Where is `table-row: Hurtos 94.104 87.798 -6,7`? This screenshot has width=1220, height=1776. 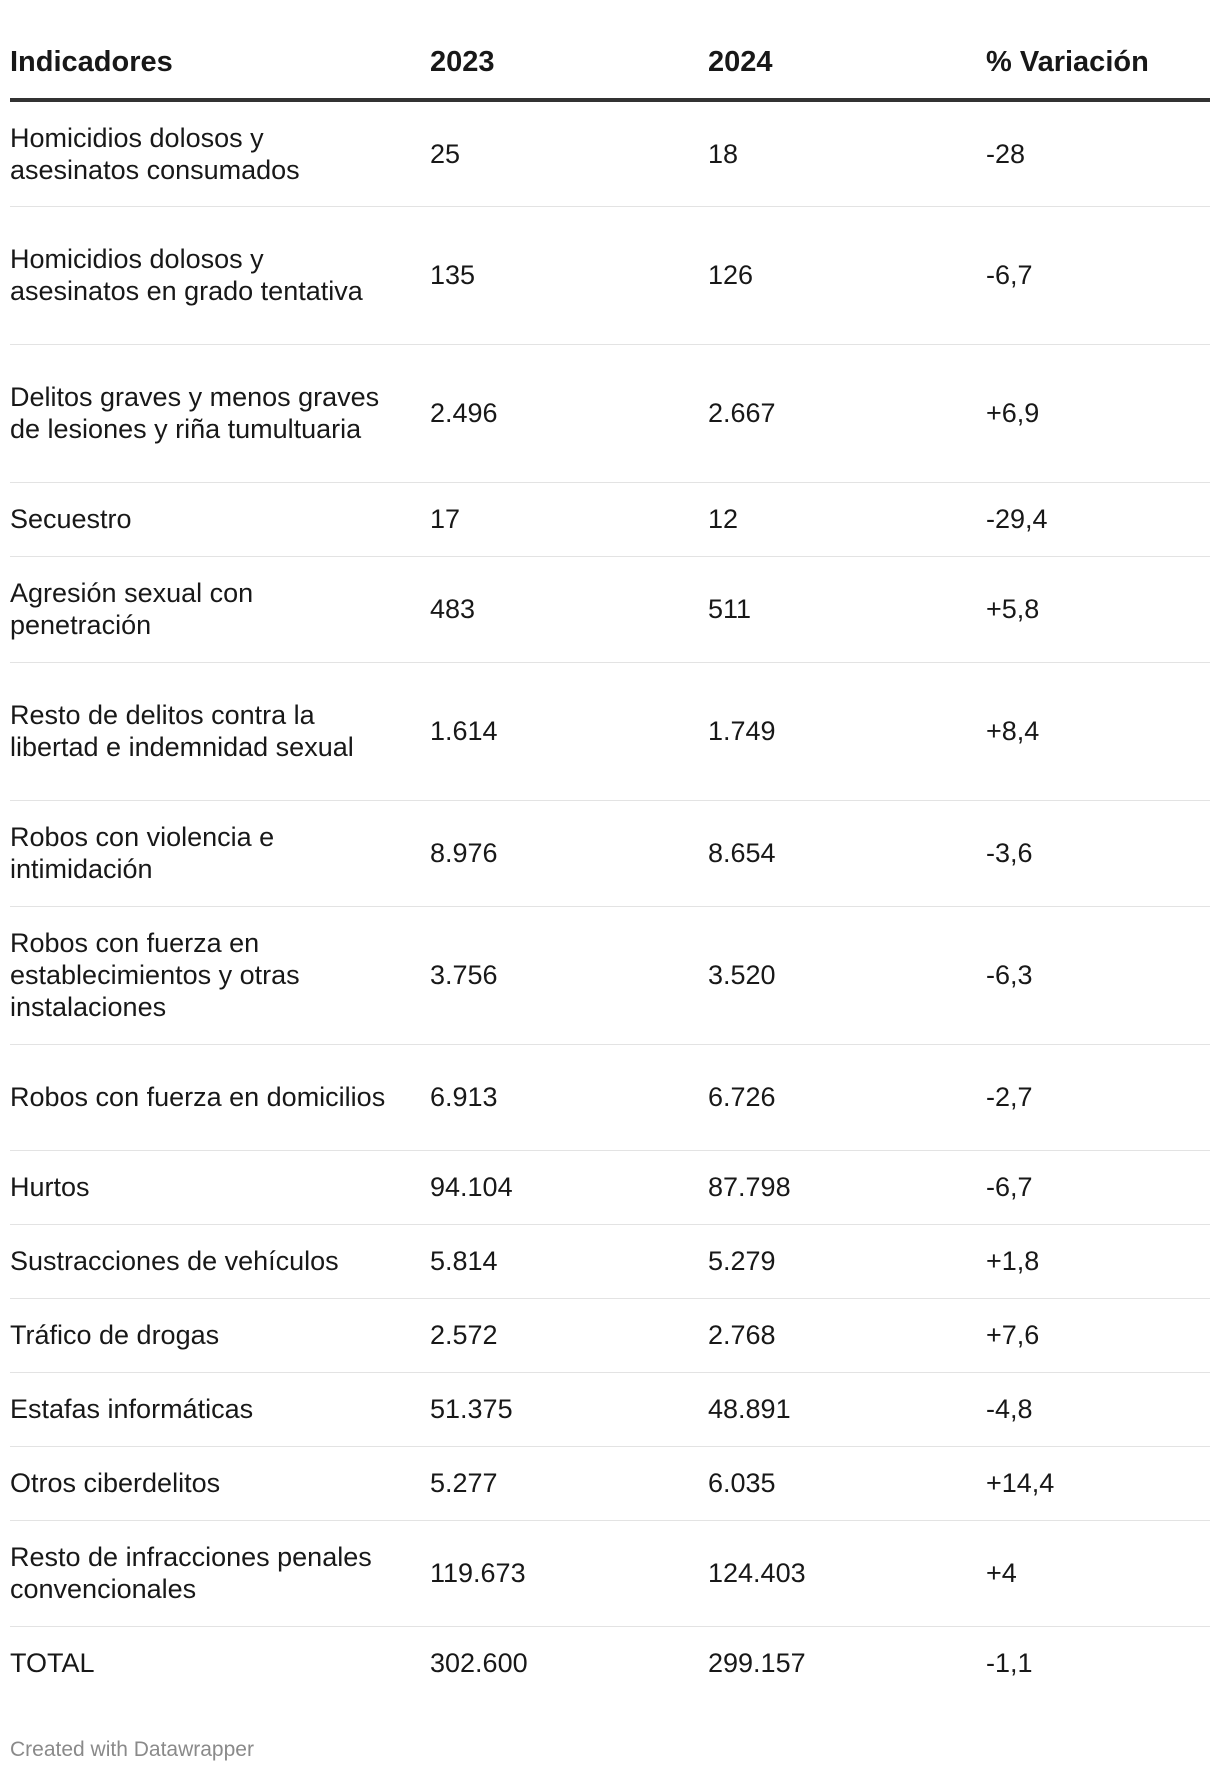 table-row: Hurtos 94.104 87.798 -6,7 is located at coordinates (610, 1187).